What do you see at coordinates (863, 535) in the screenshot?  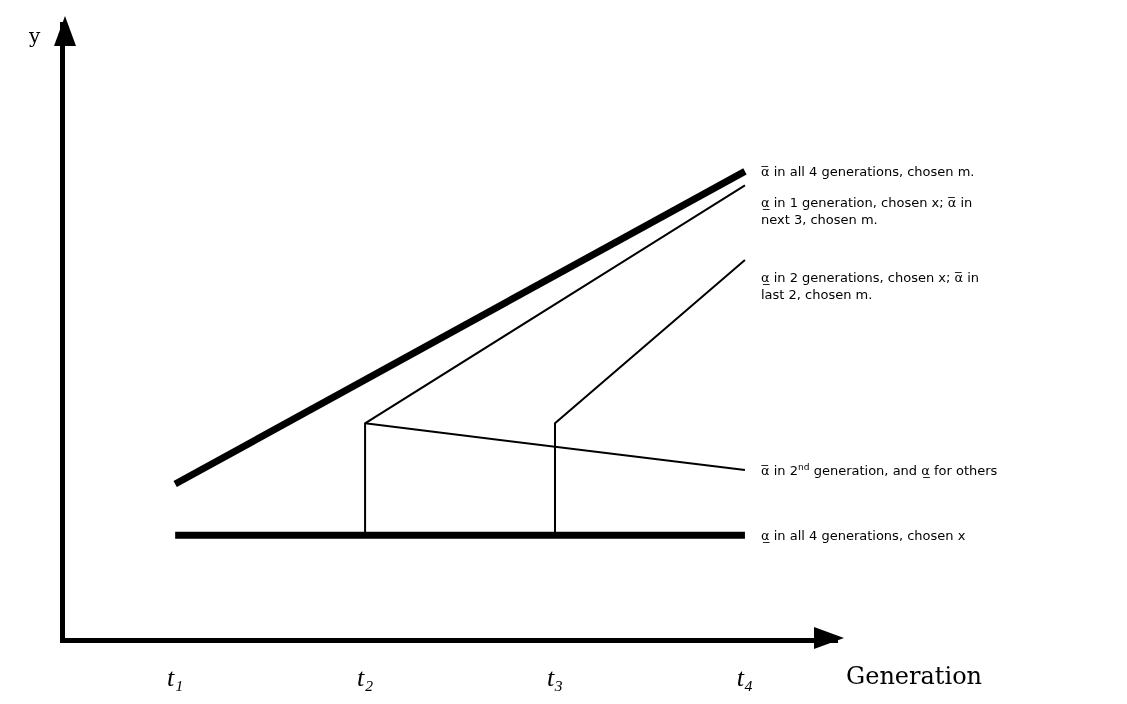 I see `series-label: α̲ in all 4 generations, chosen x` at bounding box center [863, 535].